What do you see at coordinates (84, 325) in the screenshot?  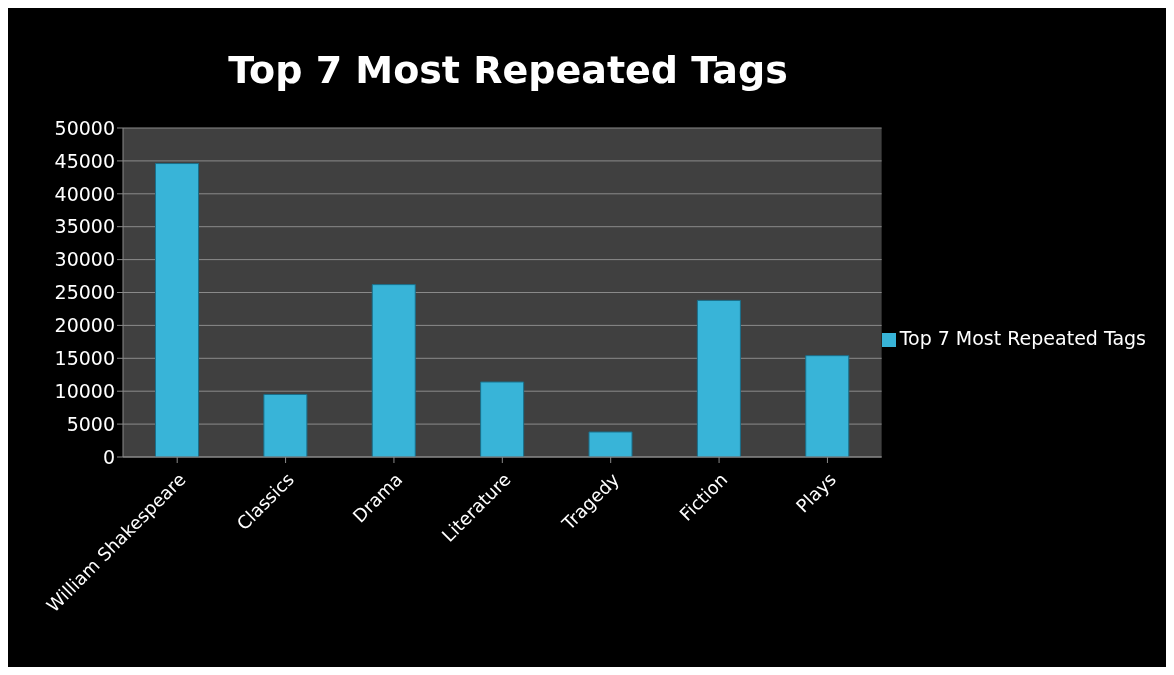 I see `y-tick-label: 20000` at bounding box center [84, 325].